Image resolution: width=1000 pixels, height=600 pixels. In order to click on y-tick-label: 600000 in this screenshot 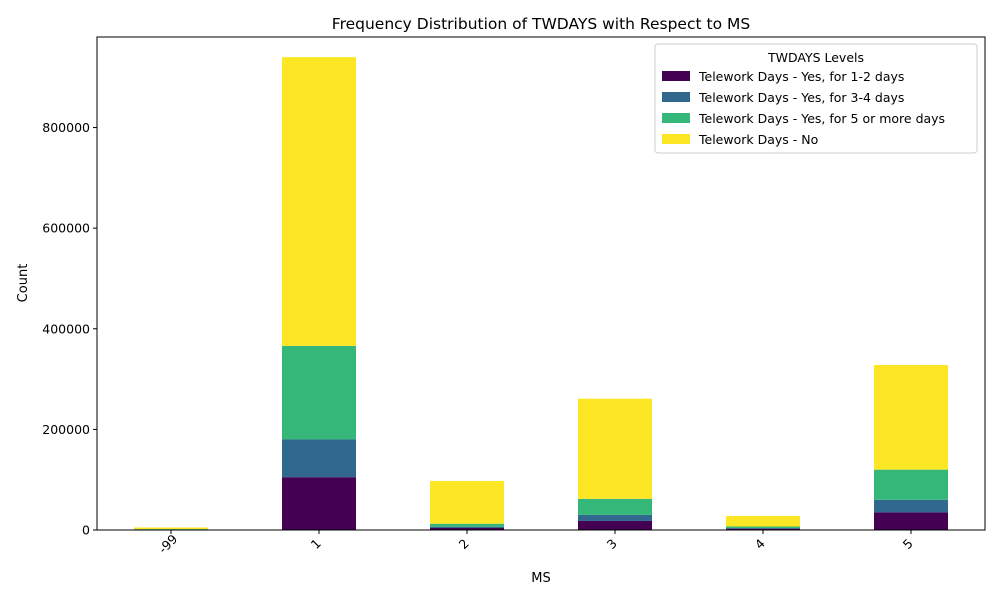, I will do `click(66, 228)`.